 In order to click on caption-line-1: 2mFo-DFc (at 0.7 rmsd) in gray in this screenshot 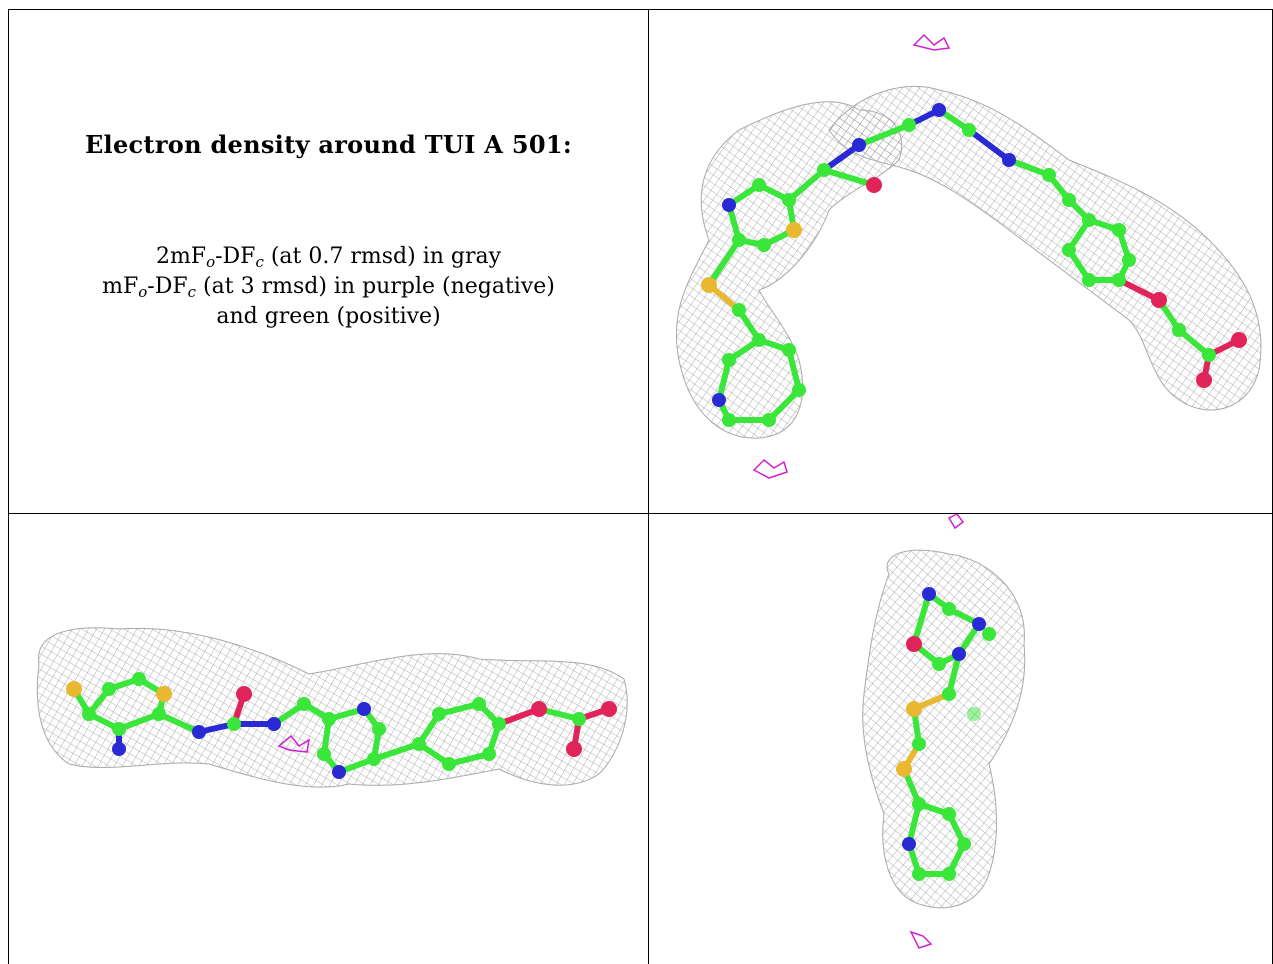, I will do `click(328, 257)`.